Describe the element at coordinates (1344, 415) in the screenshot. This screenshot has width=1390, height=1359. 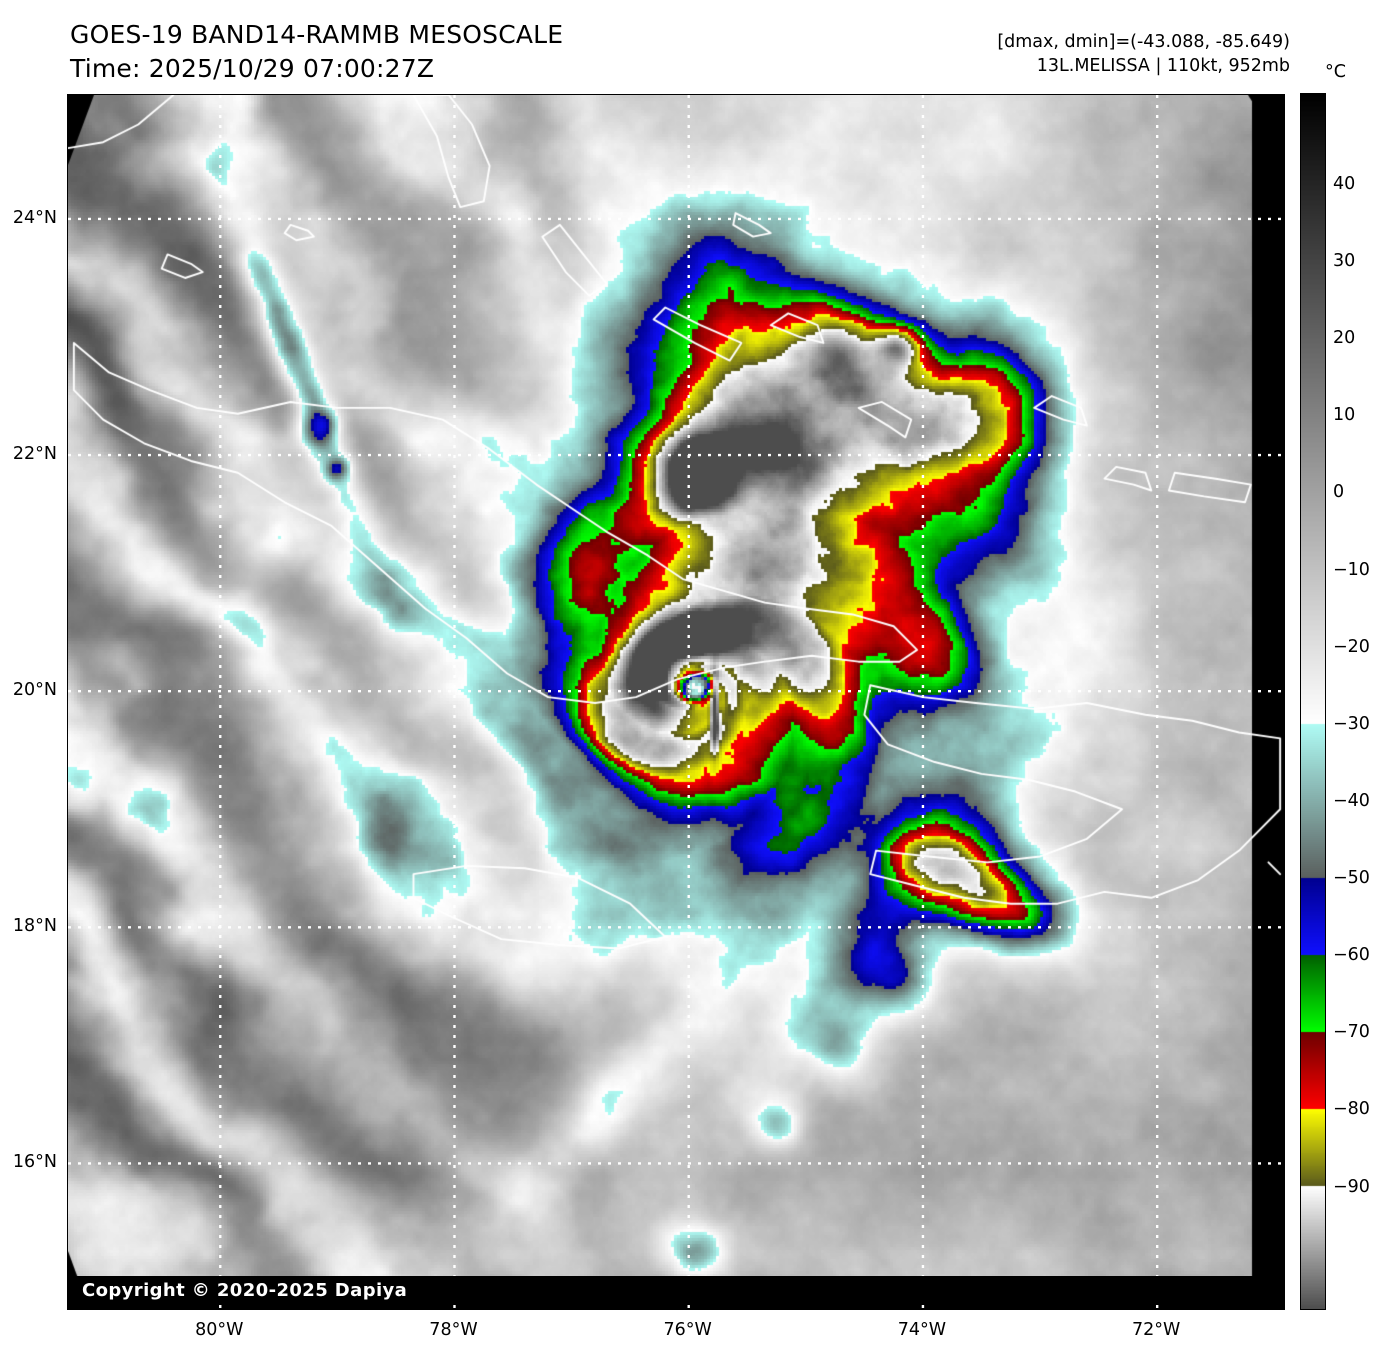
I see `colorbar-tick-3: 10` at that location.